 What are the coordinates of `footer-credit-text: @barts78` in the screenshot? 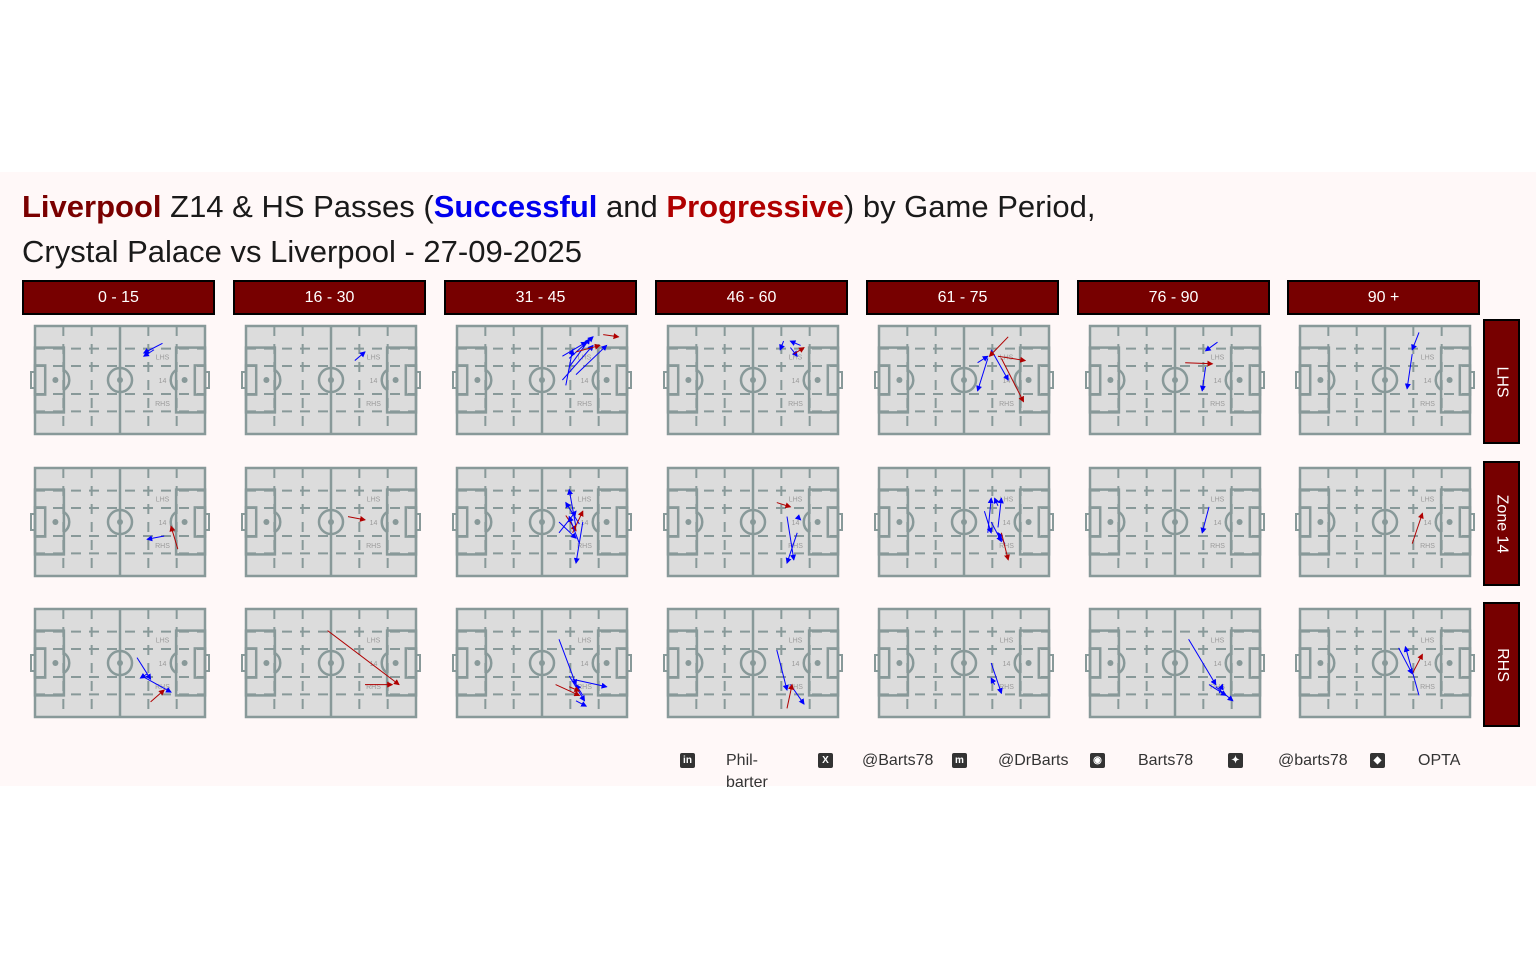 It's located at (1313, 760).